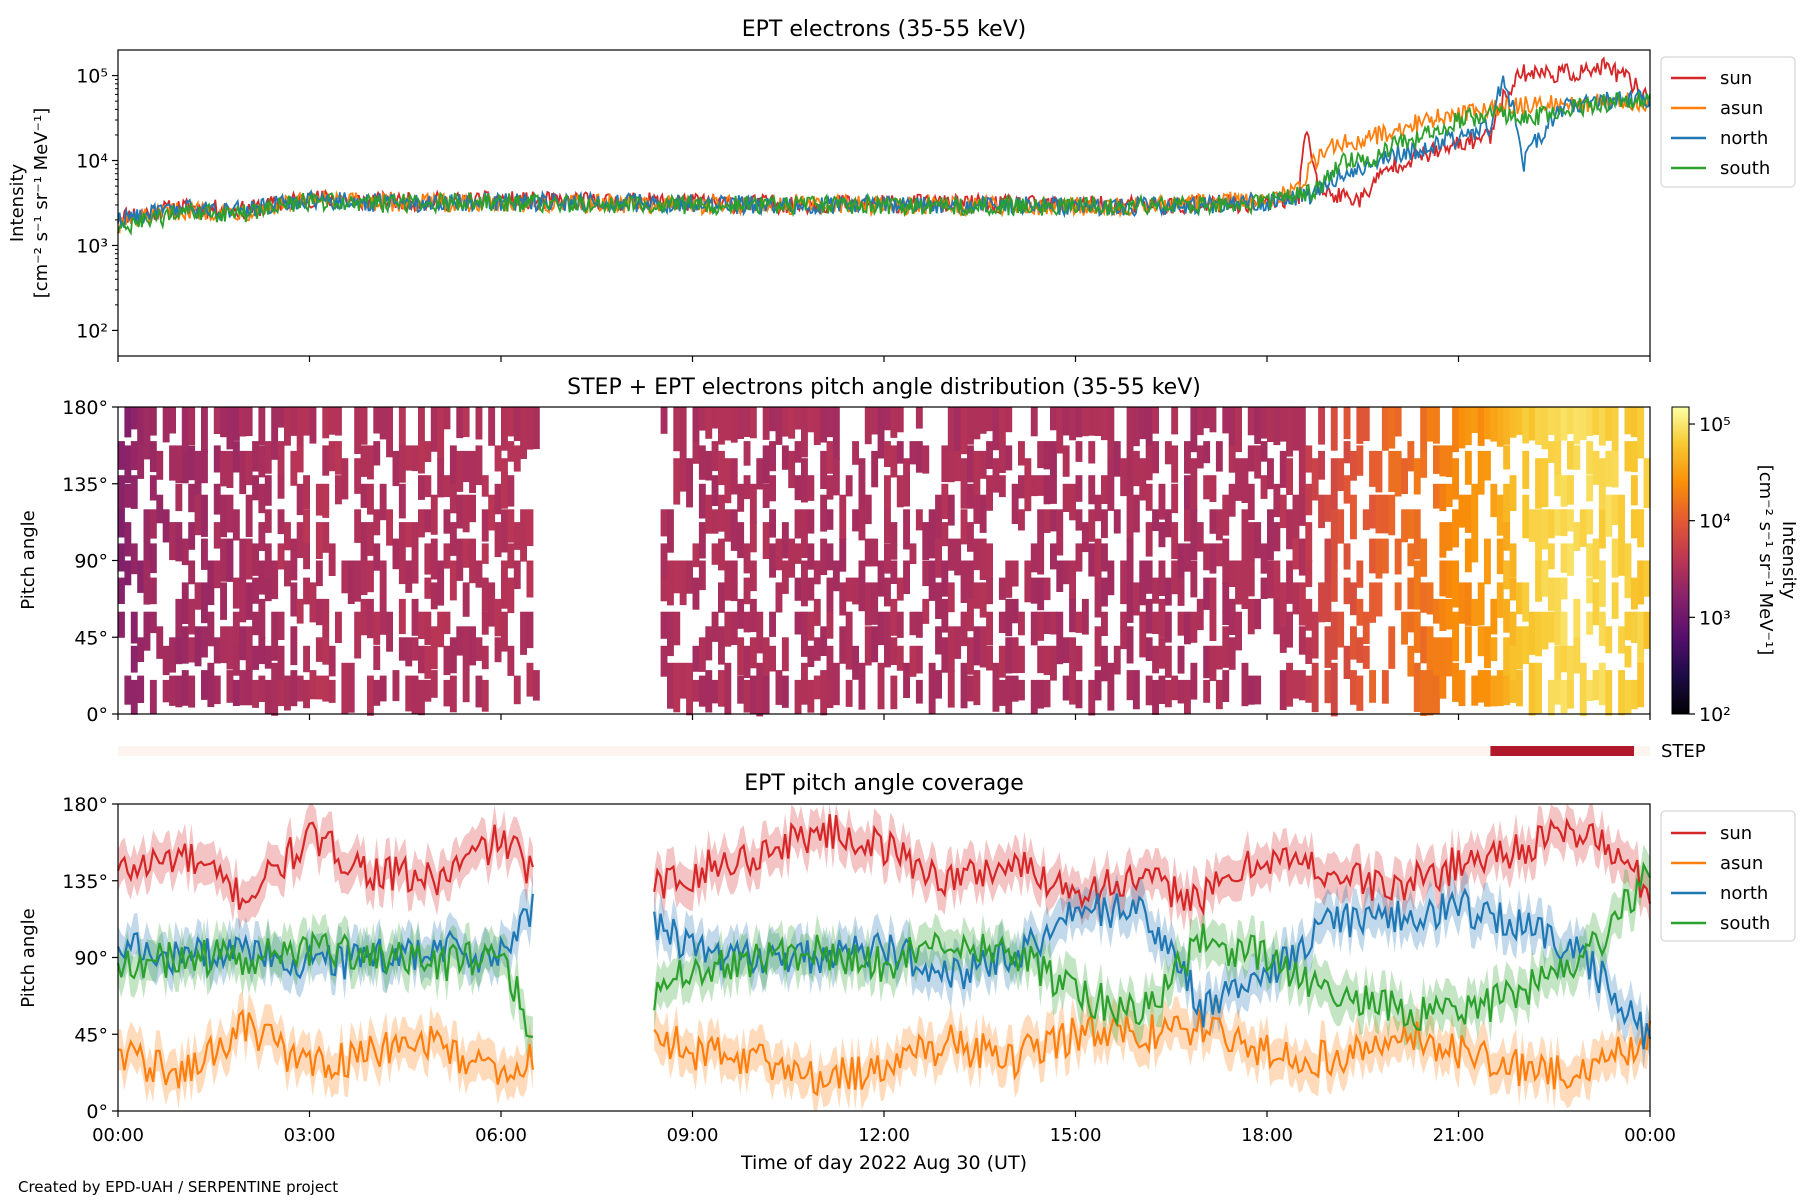 Image resolution: width=1800 pixels, height=1200 pixels. Describe the element at coordinates (325, 866) in the screenshot. I see `series-sun-line` at that location.